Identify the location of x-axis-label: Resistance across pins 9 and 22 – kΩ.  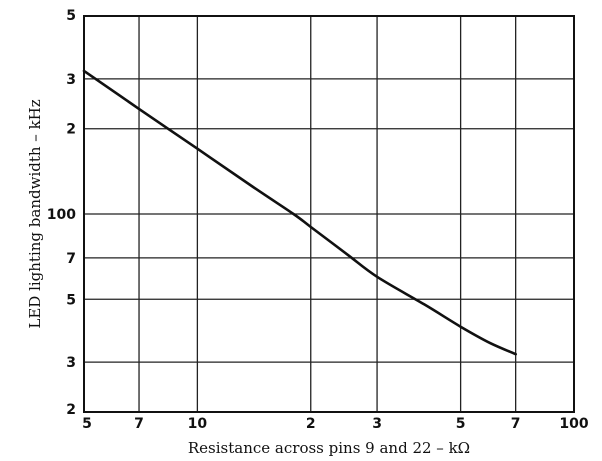
(329, 448).